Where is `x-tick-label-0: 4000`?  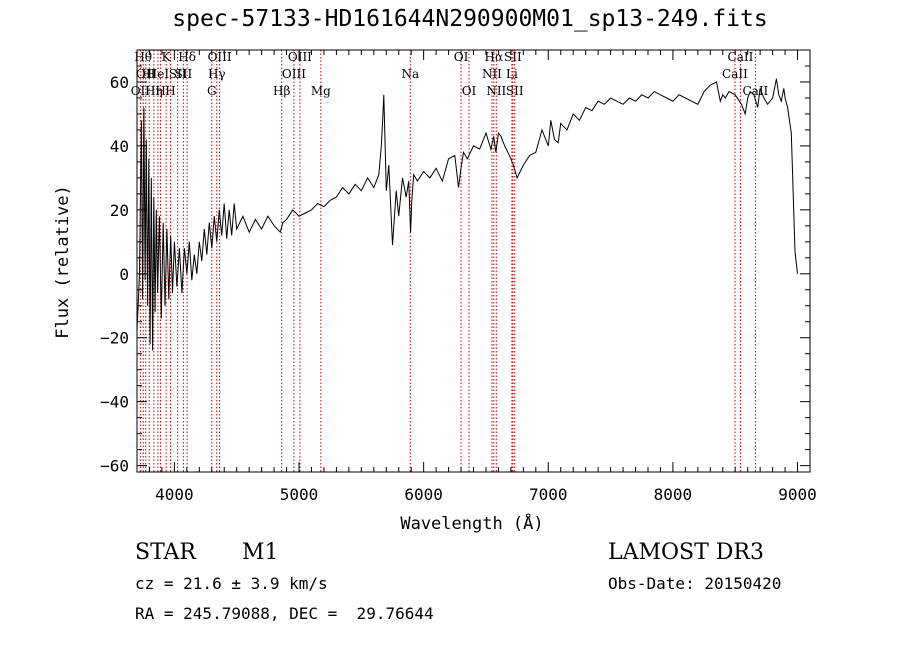
x-tick-label-0: 4000 is located at coordinates (174, 494).